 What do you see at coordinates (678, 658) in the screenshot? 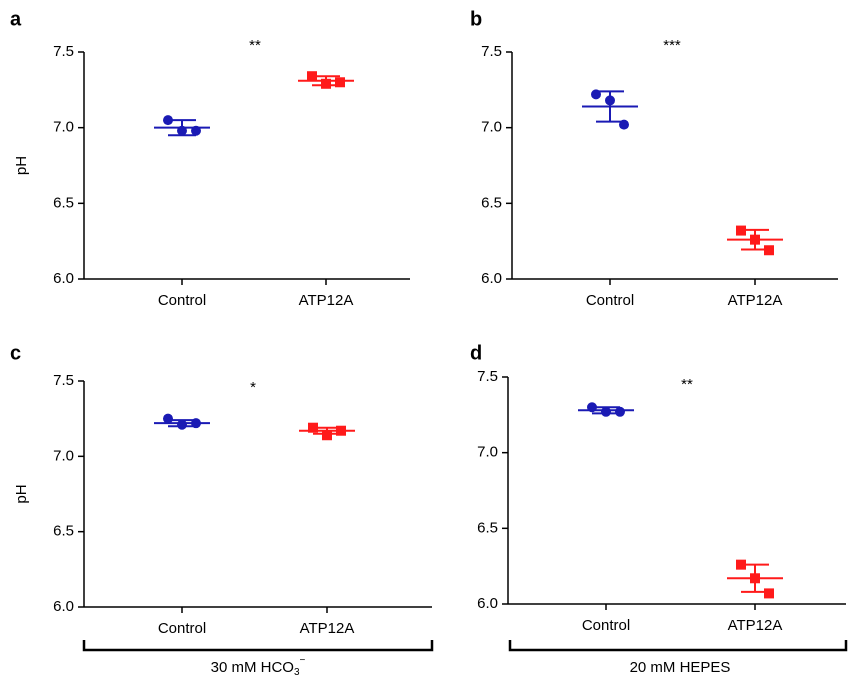
I see `bracket-d: 20 mM HEPES` at bounding box center [678, 658].